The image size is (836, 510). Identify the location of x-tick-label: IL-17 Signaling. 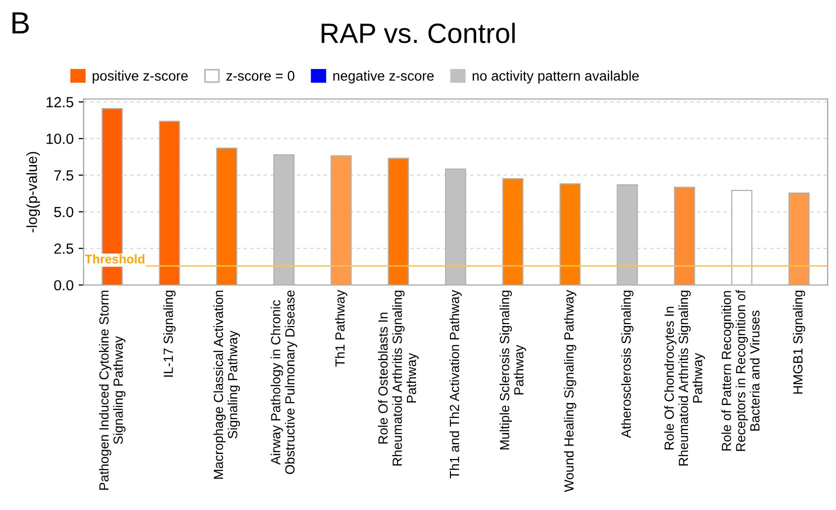
(169, 333).